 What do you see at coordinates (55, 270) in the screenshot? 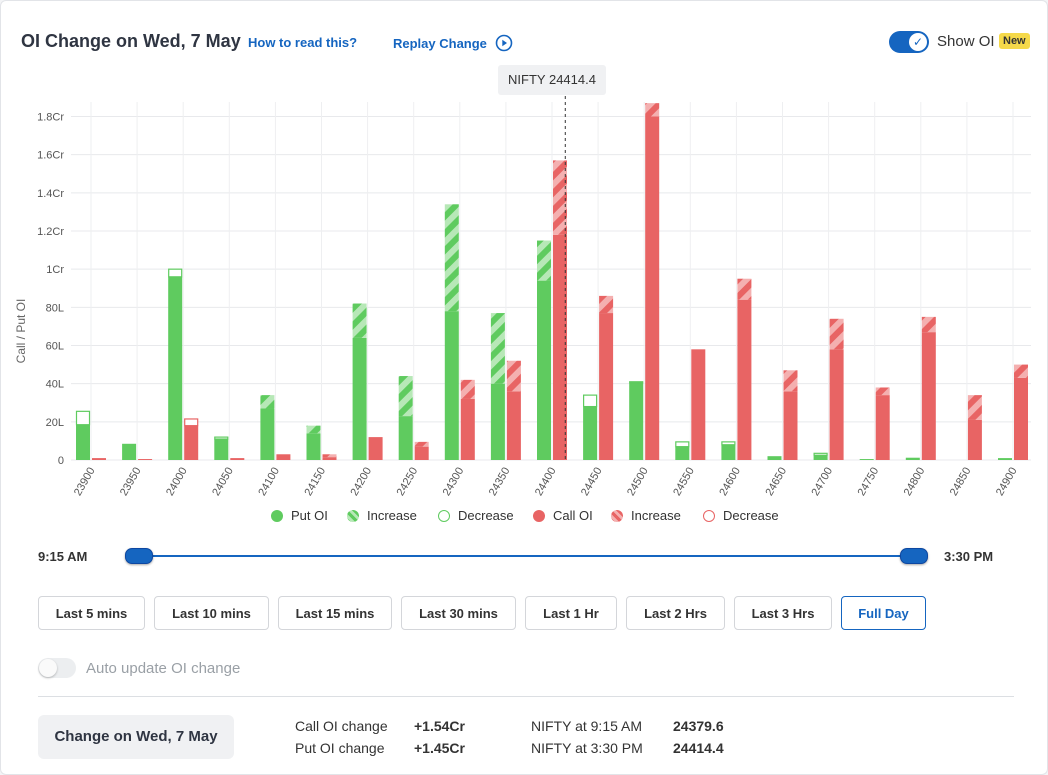
I see `y-tick-label: 1Cr` at bounding box center [55, 270].